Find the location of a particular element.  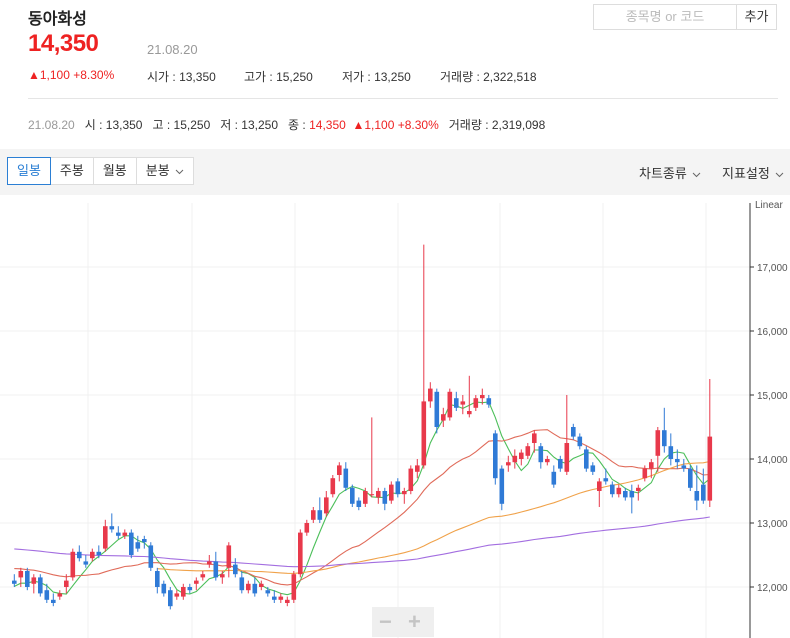

ma120-line is located at coordinates (362, 542).